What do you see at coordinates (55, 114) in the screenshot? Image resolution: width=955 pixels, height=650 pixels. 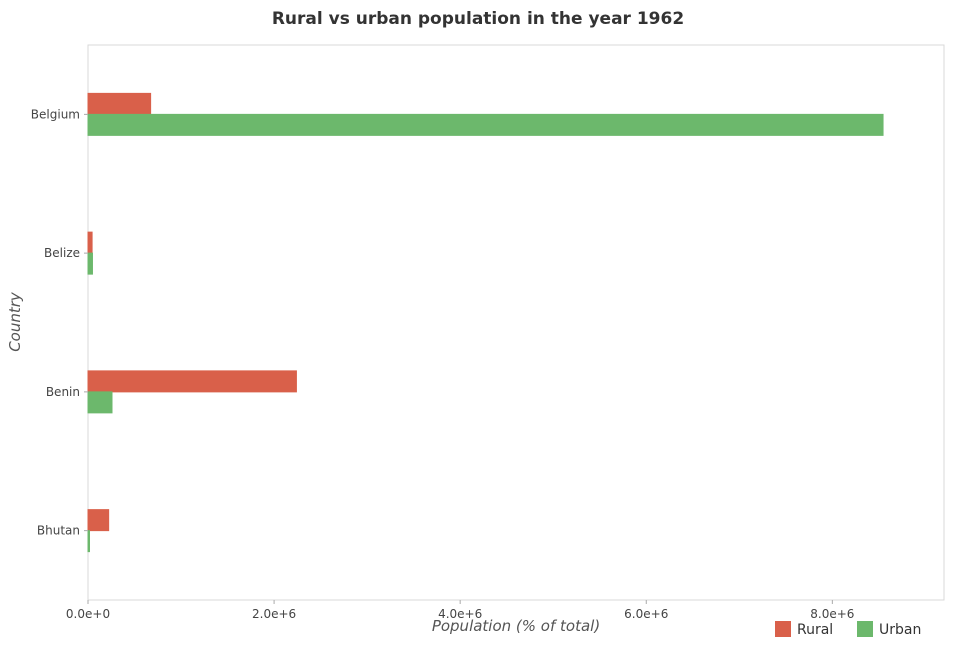 I see `y-tick-label-belgium: Belgium` at bounding box center [55, 114].